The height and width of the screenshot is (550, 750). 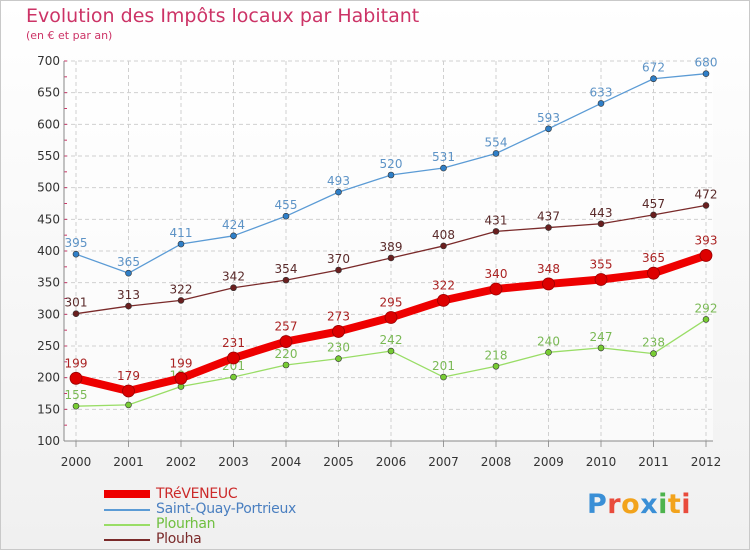 What do you see at coordinates (653, 68) in the screenshot?
I see `data-label: 672` at bounding box center [653, 68].